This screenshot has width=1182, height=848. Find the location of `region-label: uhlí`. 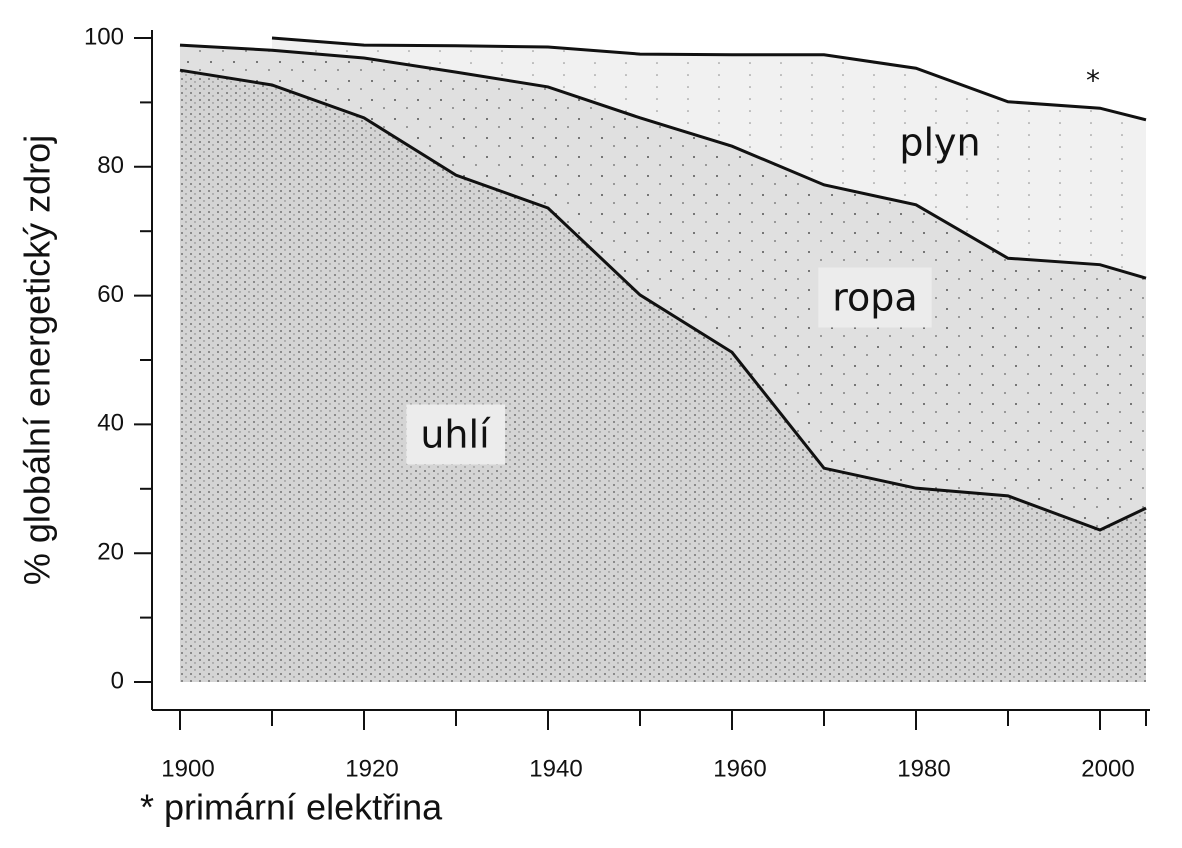

region-label: uhlí is located at coordinates (455, 435).